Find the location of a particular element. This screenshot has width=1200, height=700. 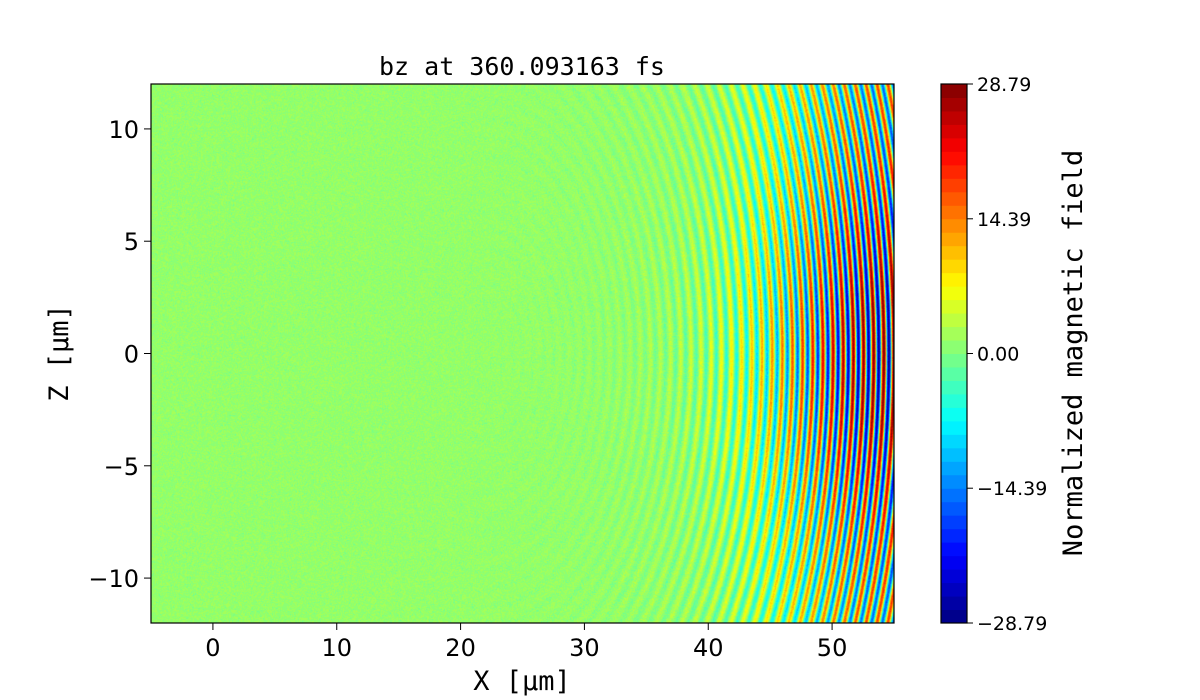

x-tick-label: 30 is located at coordinates (584, 648).